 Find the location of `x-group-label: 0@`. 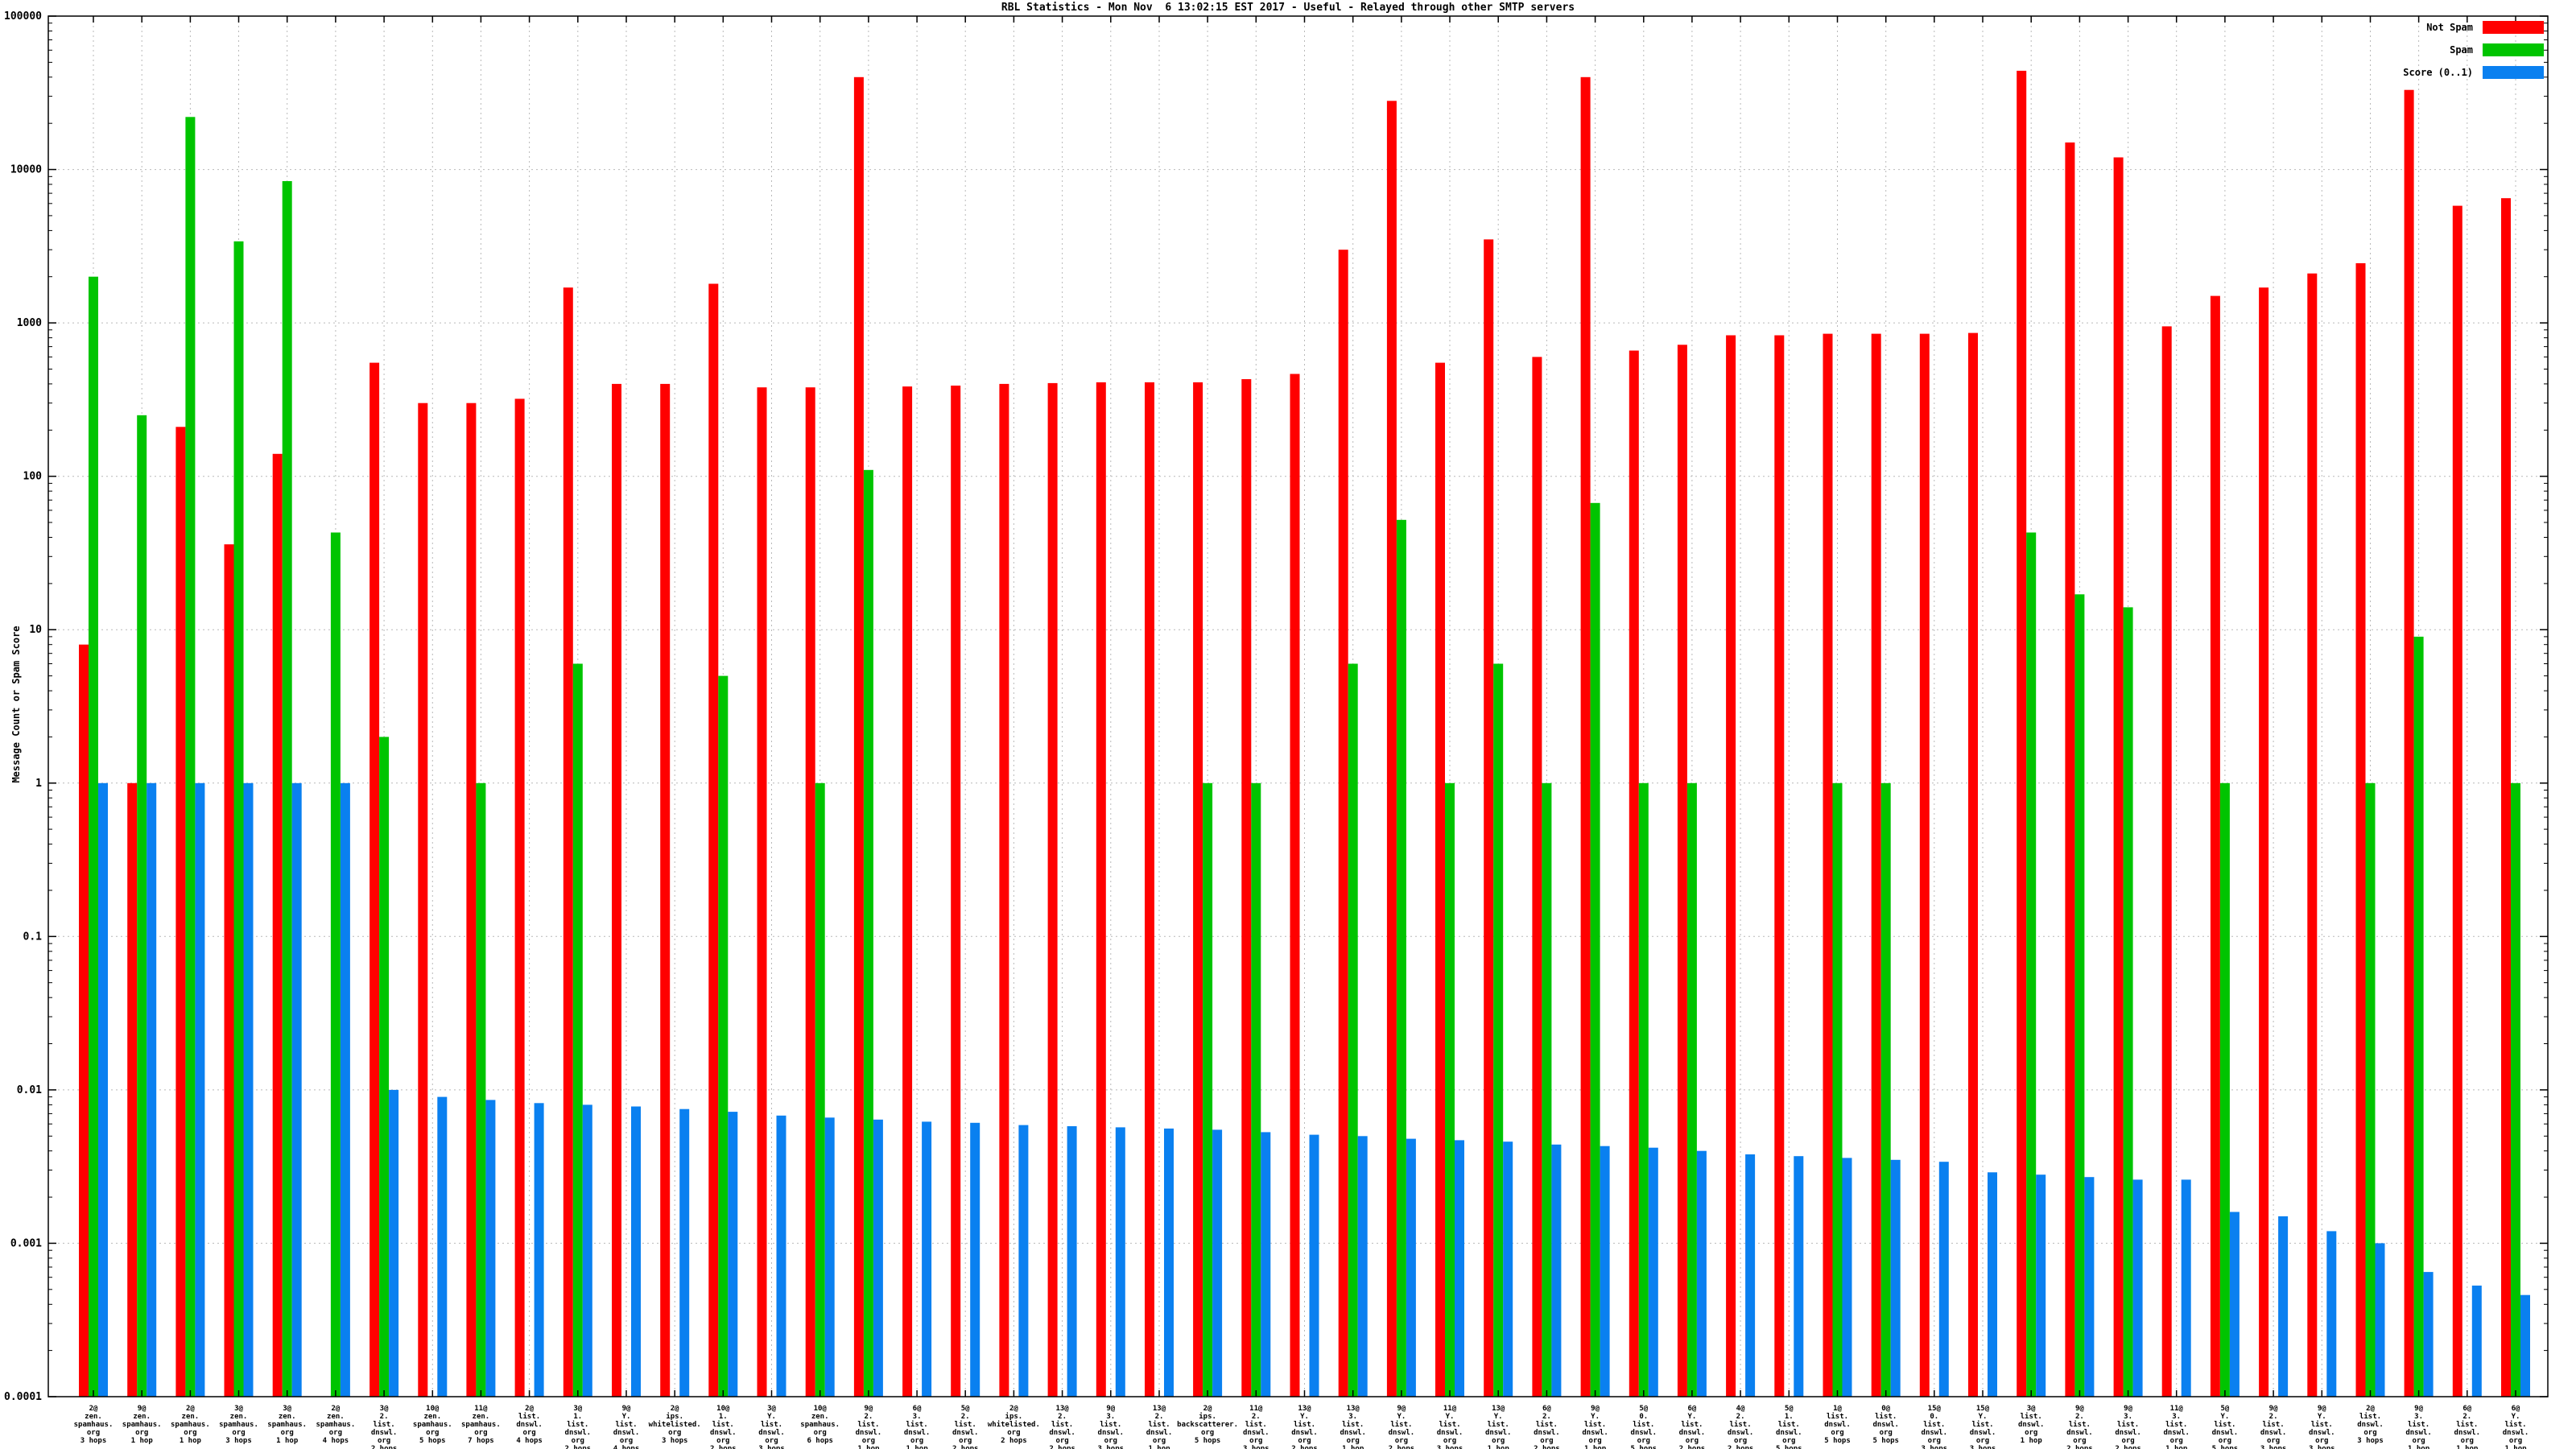

x-group-label: 0@ is located at coordinates (1885, 1409).